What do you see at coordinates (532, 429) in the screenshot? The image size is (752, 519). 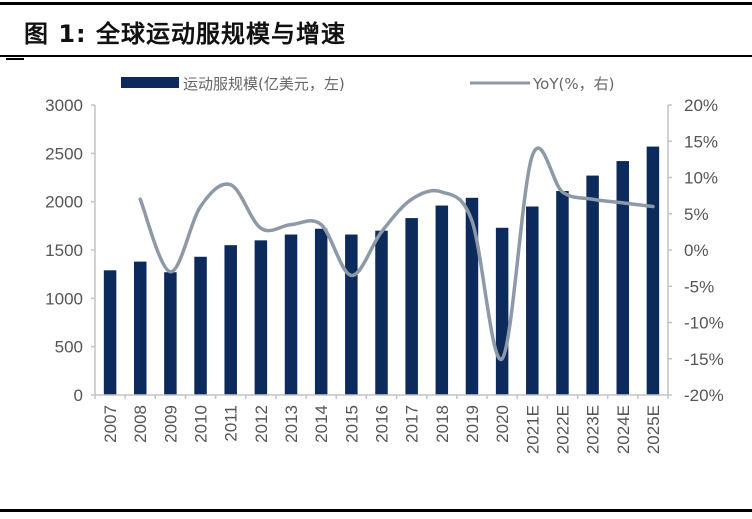 I see `x-axis-tick-label: 2021E` at bounding box center [532, 429].